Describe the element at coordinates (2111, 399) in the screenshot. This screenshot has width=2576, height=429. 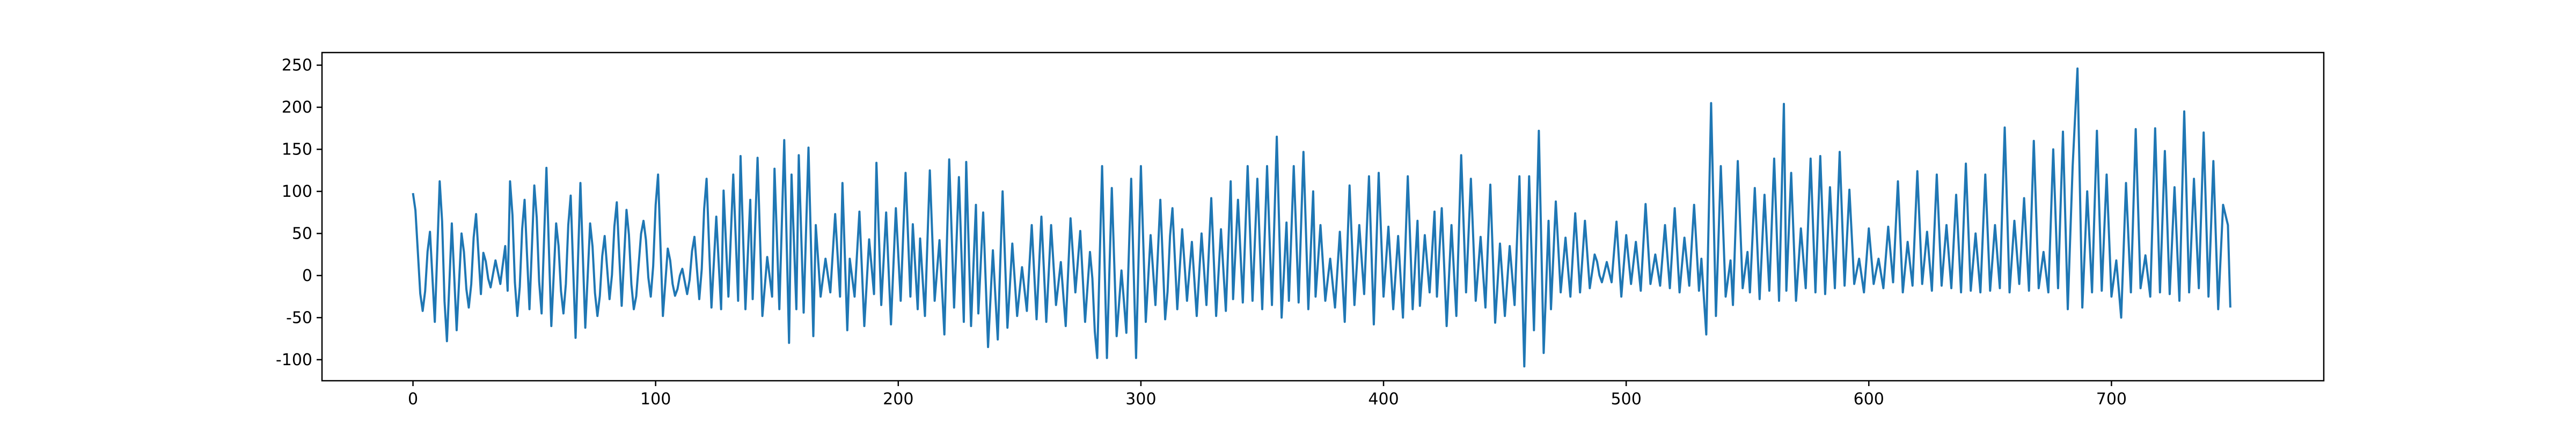
I see `x-tick-label: 700` at that location.